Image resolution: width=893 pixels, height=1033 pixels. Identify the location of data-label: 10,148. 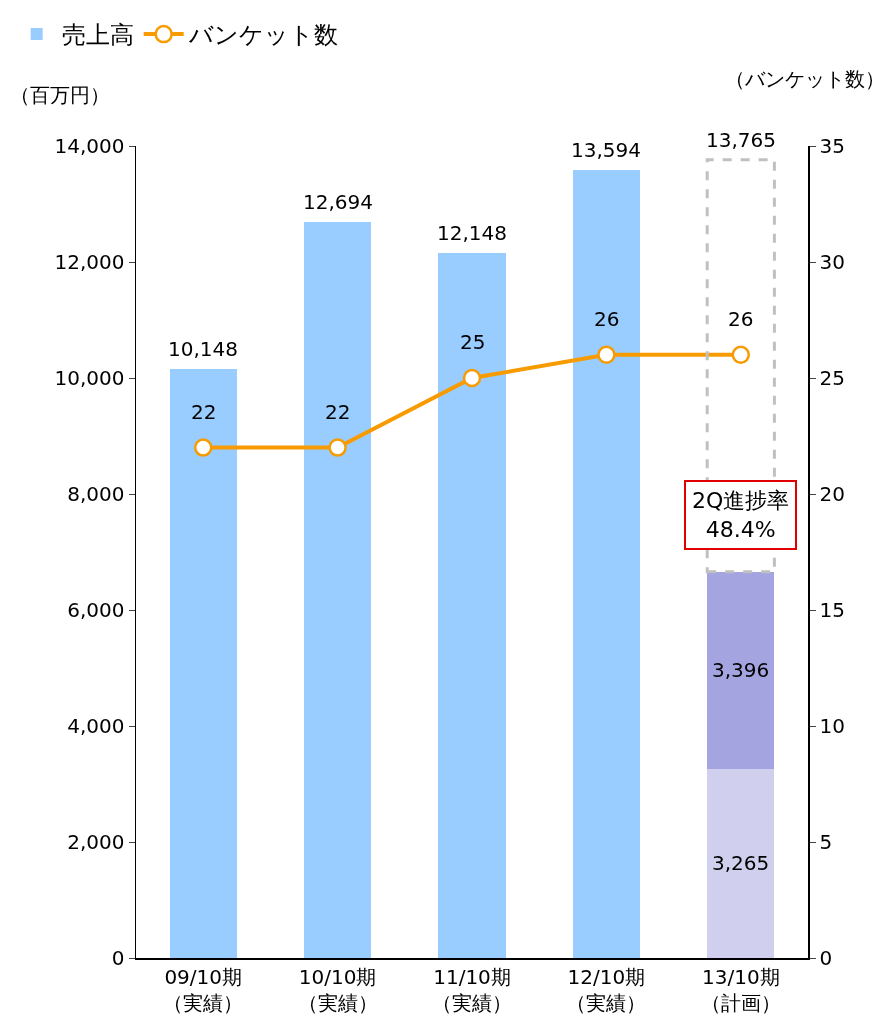
(203, 349).